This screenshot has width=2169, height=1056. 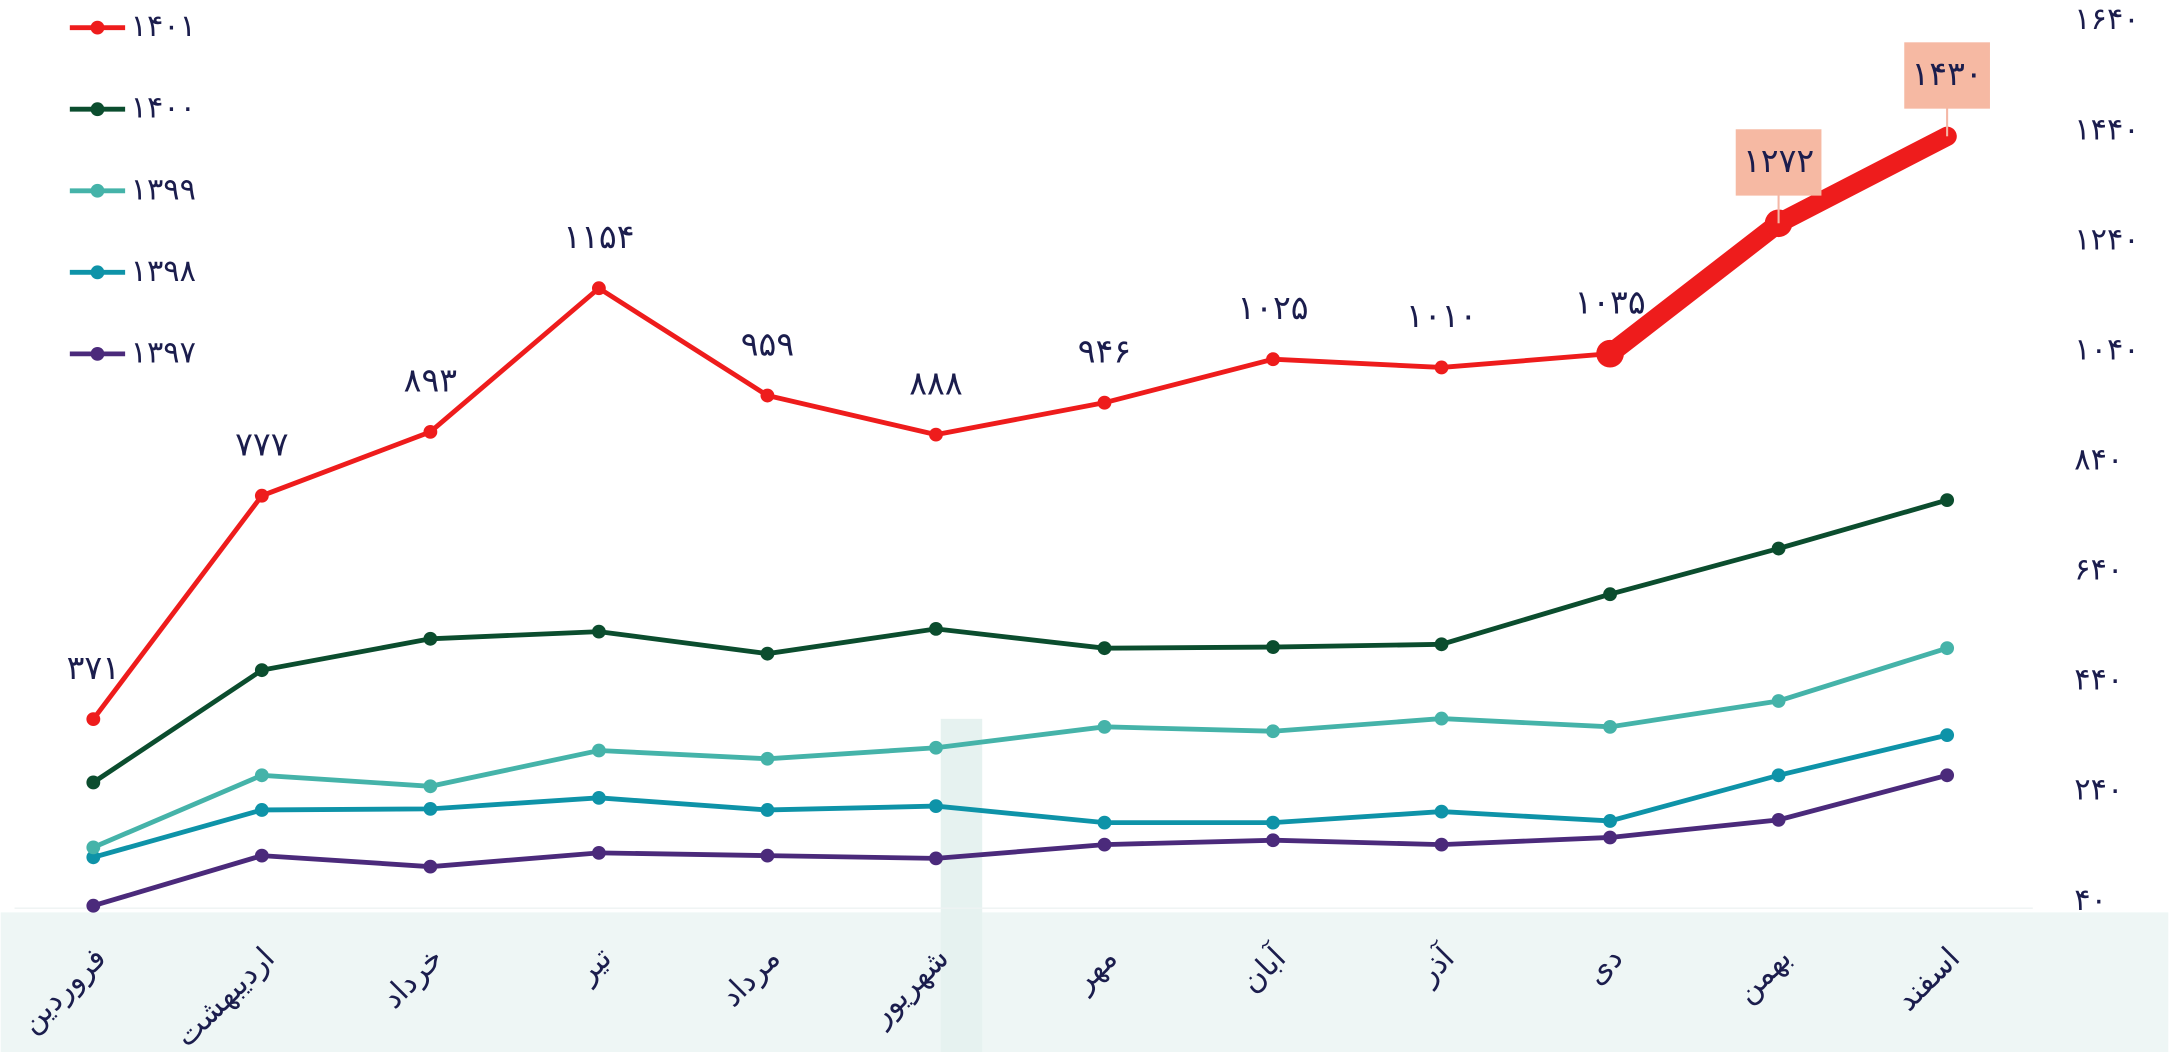 I want to click on legend-label: ۱۴۰۱, so click(x=163, y=26).